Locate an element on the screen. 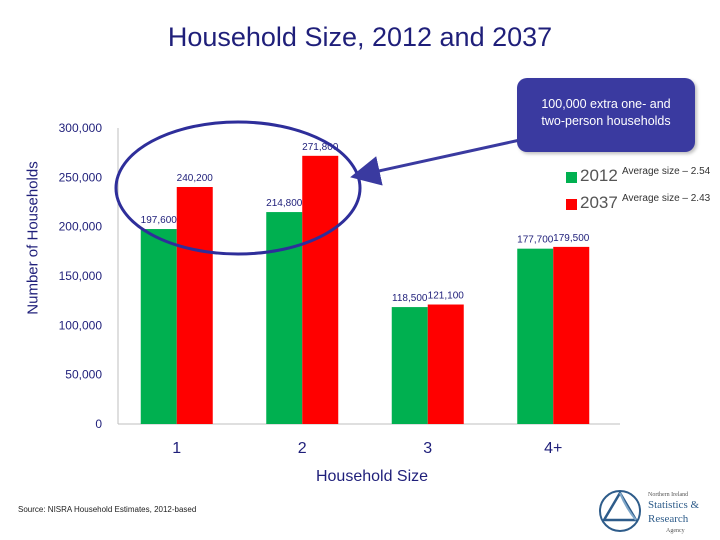 The image size is (720, 540). x-tick-label: 4+ is located at coordinates (553, 448).